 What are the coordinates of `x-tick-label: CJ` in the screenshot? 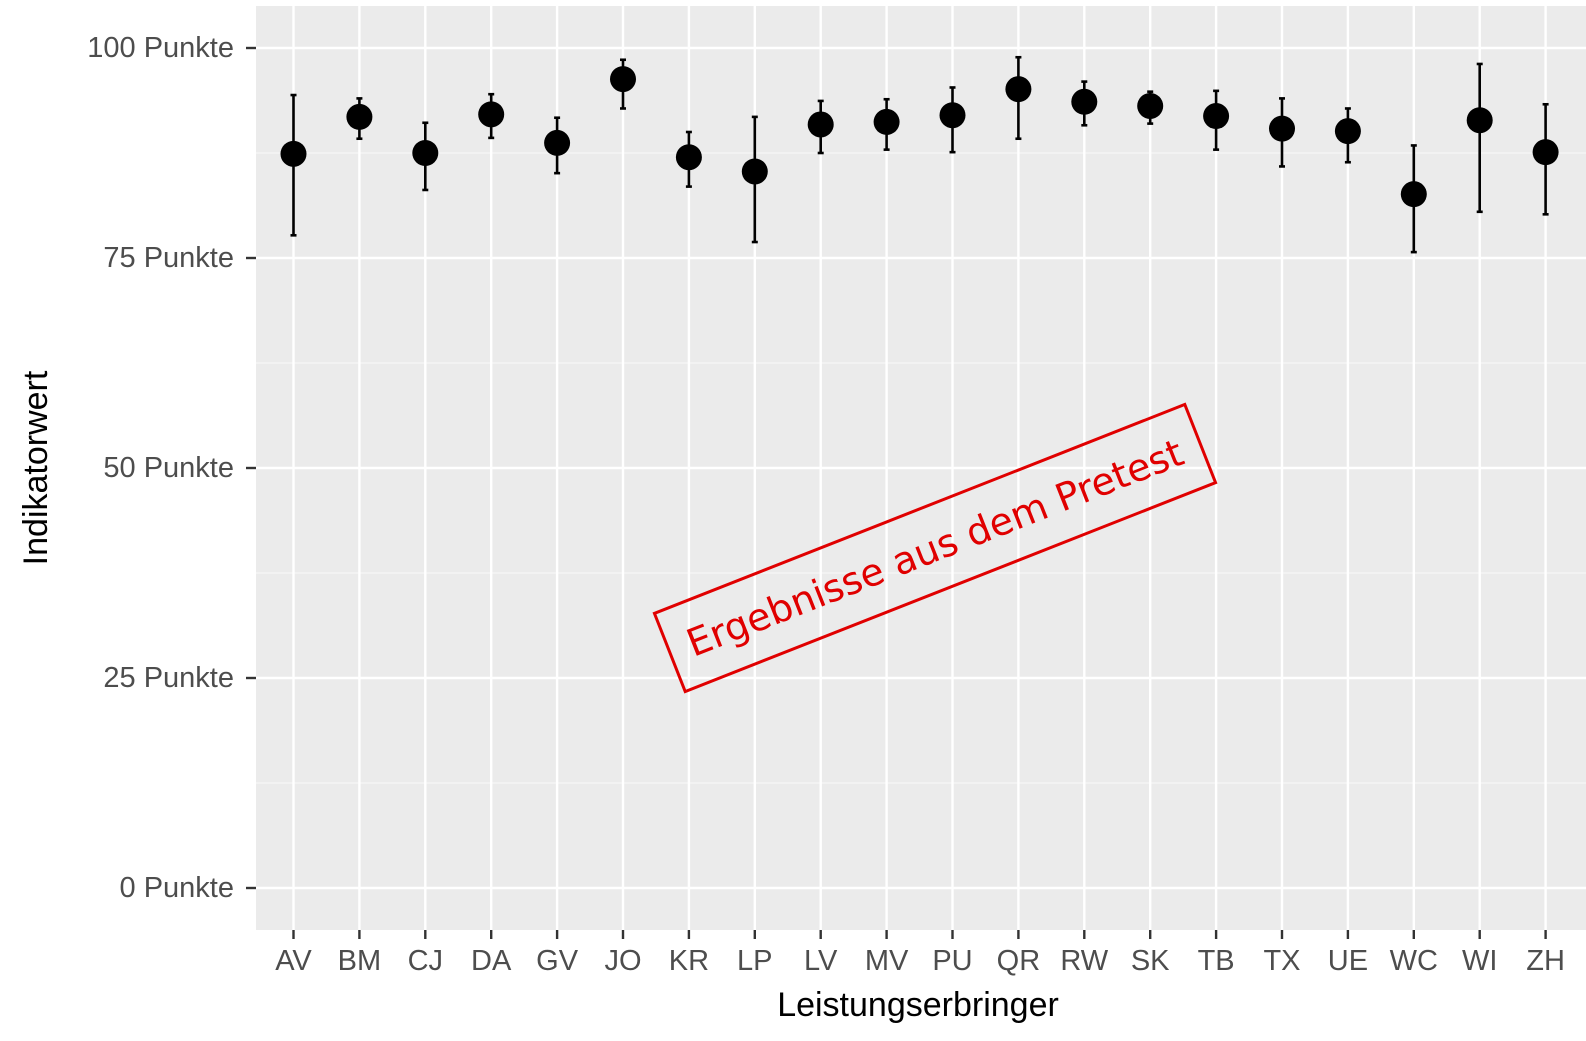 It's located at (425, 961).